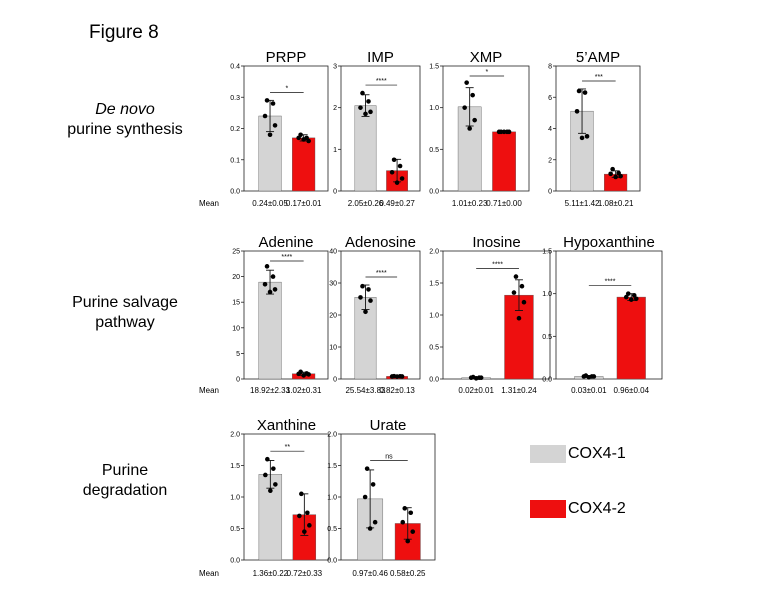  I want to click on y-tick-label: 10, so click(236, 328).